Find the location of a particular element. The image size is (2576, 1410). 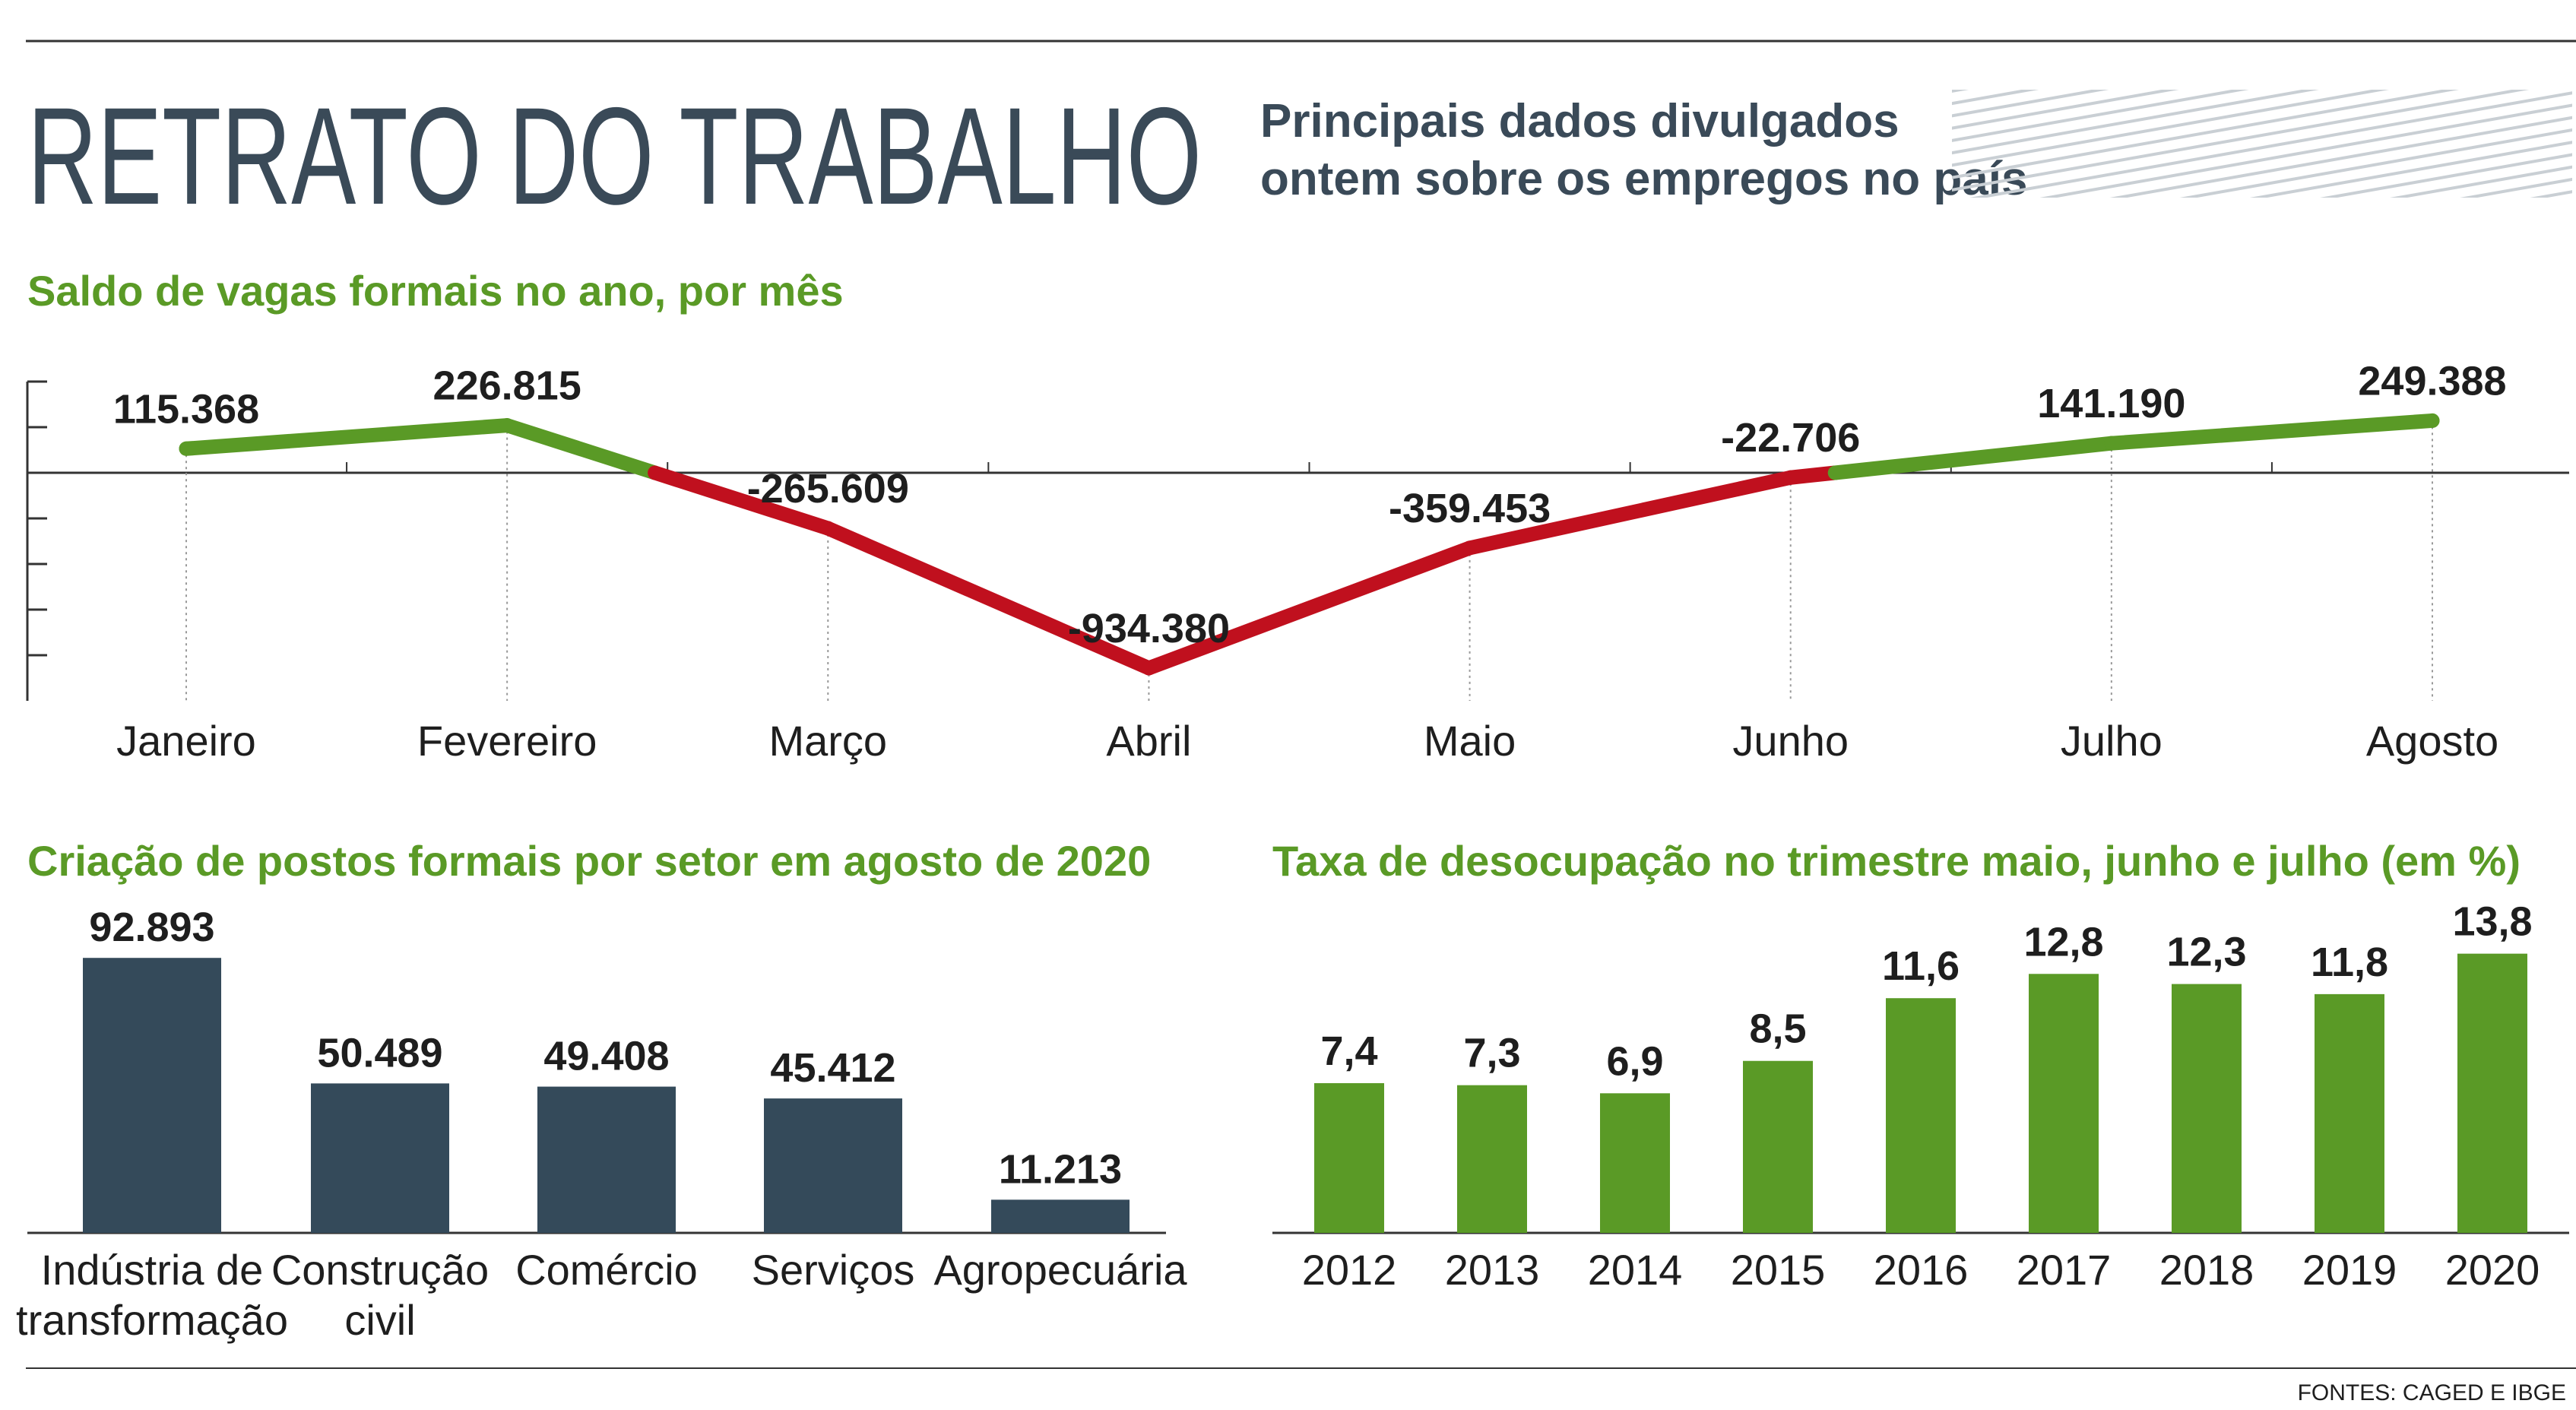

data-label: 7,3 is located at coordinates (1491, 1053).